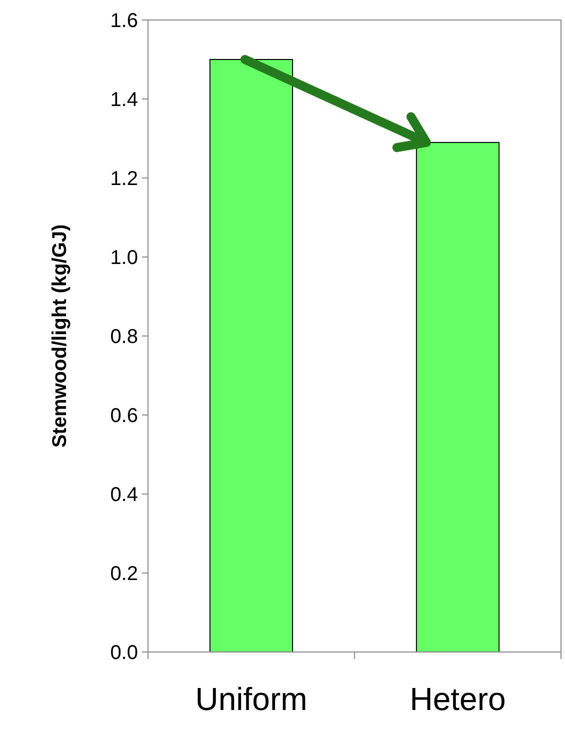  I want to click on y-tick-label: 1.4, so click(124, 100).